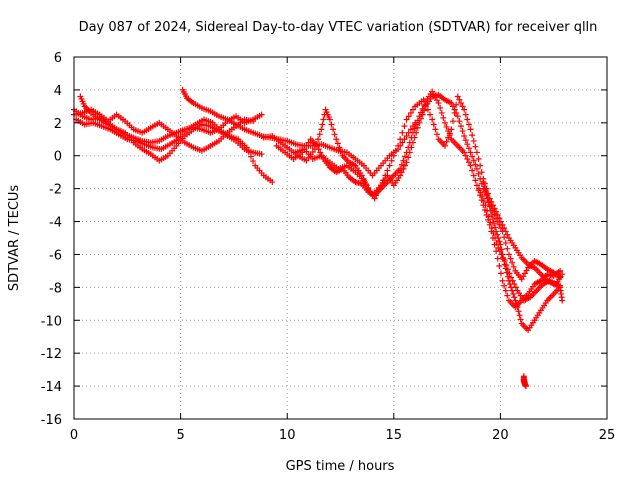  Describe the element at coordinates (55, 190) in the screenshot. I see `y-tick-label: -2` at that location.